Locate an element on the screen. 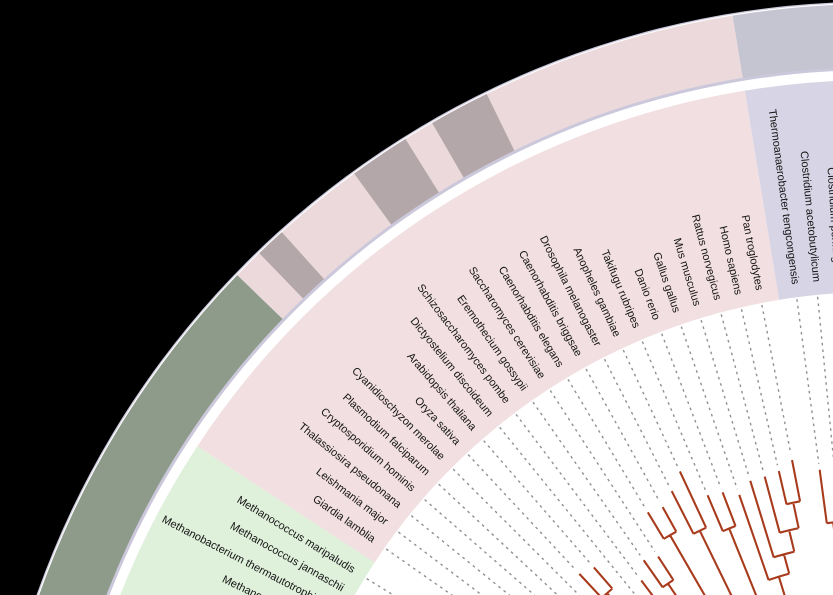 The image size is (833, 595). clade-wedge-wedge-right is located at coordinates (788, 190).